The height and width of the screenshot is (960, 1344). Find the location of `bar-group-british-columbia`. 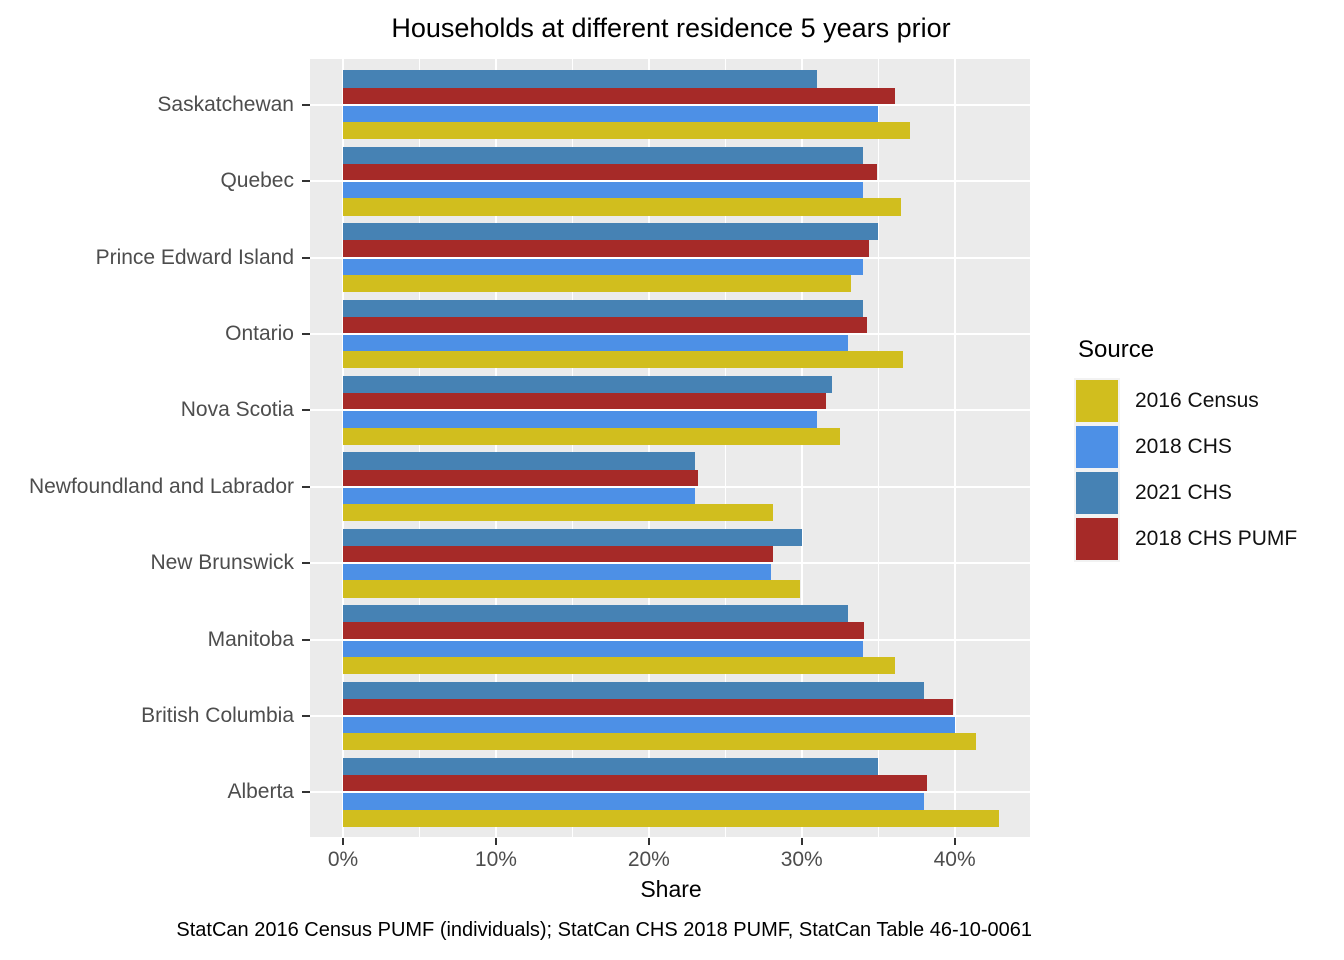

bar-group-british-columbia is located at coordinates (671, 716).